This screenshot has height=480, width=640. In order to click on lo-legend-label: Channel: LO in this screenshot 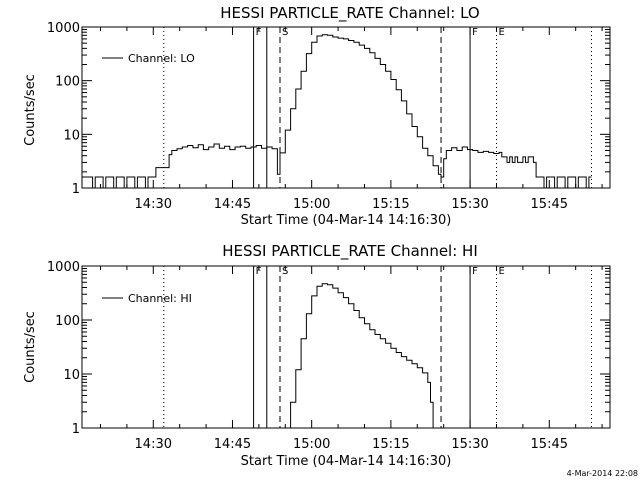, I will do `click(161, 58)`.